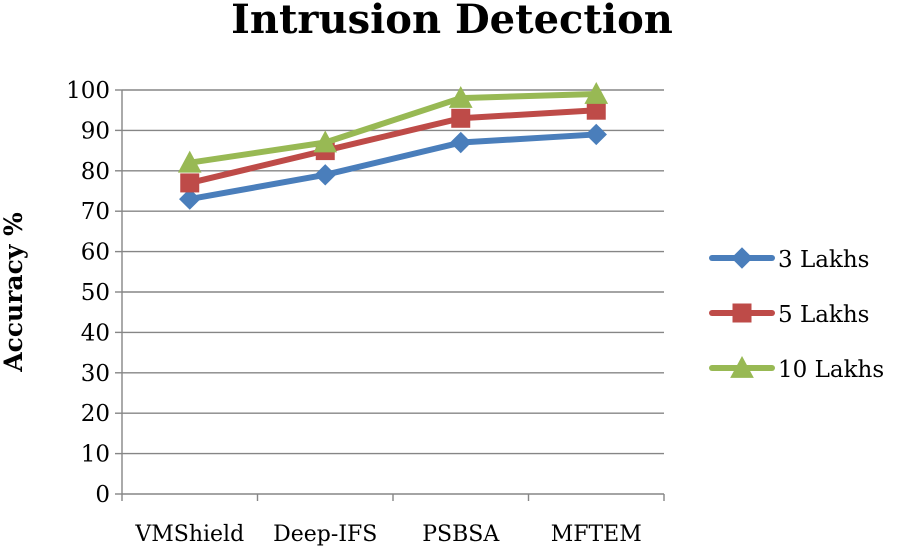 The width and height of the screenshot is (905, 555). What do you see at coordinates (831, 370) in the screenshot?
I see `legend-label: 10 Lakhs` at bounding box center [831, 370].